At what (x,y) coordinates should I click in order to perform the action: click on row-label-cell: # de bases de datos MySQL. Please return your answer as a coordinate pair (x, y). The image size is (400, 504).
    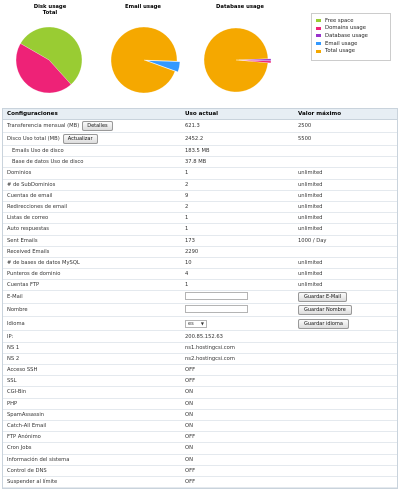
    Looking at the image, I should click on (92, 263).